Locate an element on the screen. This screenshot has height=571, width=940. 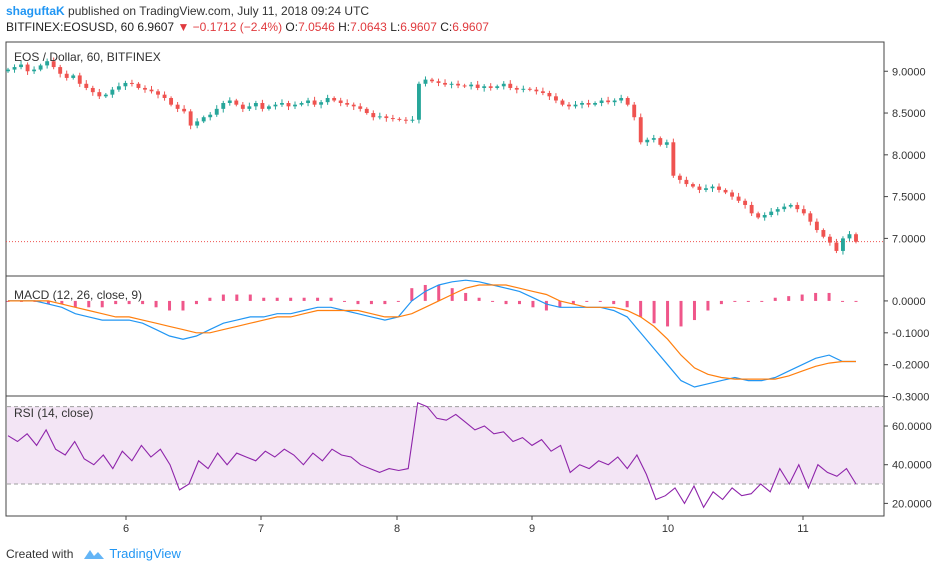
time-axis-label: 10 is located at coordinates (668, 529).